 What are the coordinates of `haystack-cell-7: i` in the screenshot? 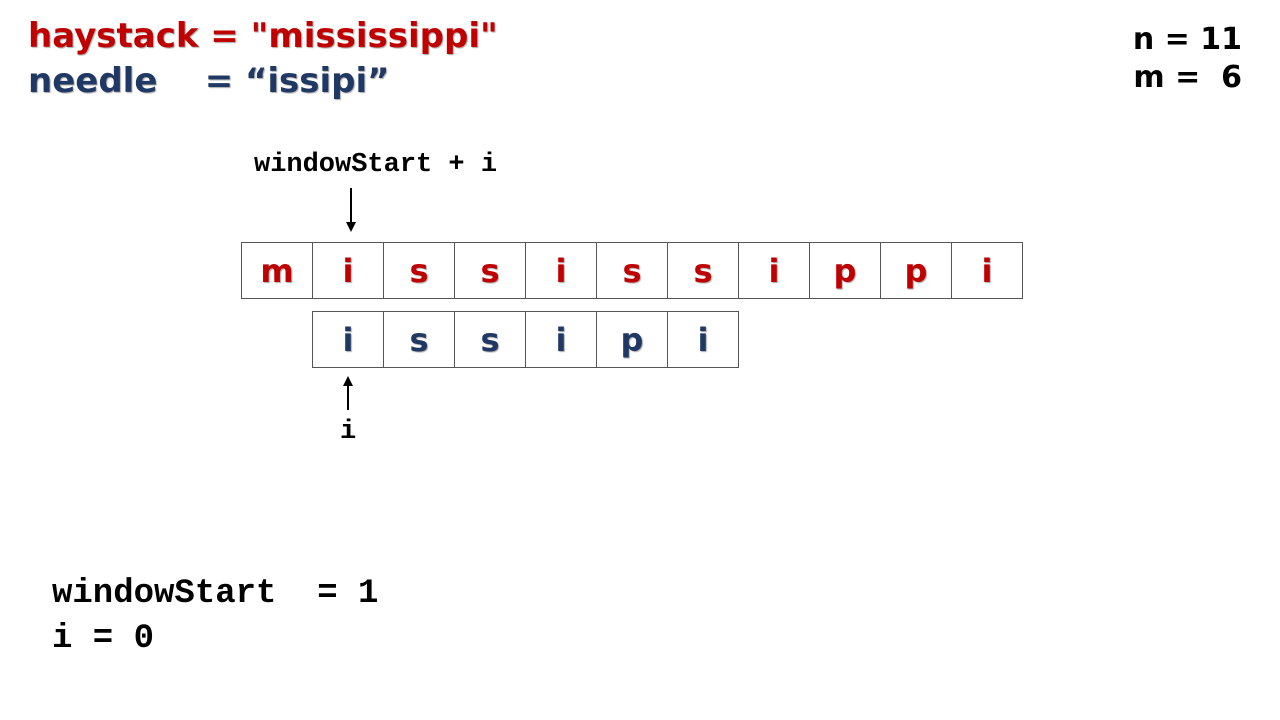 It's located at (774, 270).